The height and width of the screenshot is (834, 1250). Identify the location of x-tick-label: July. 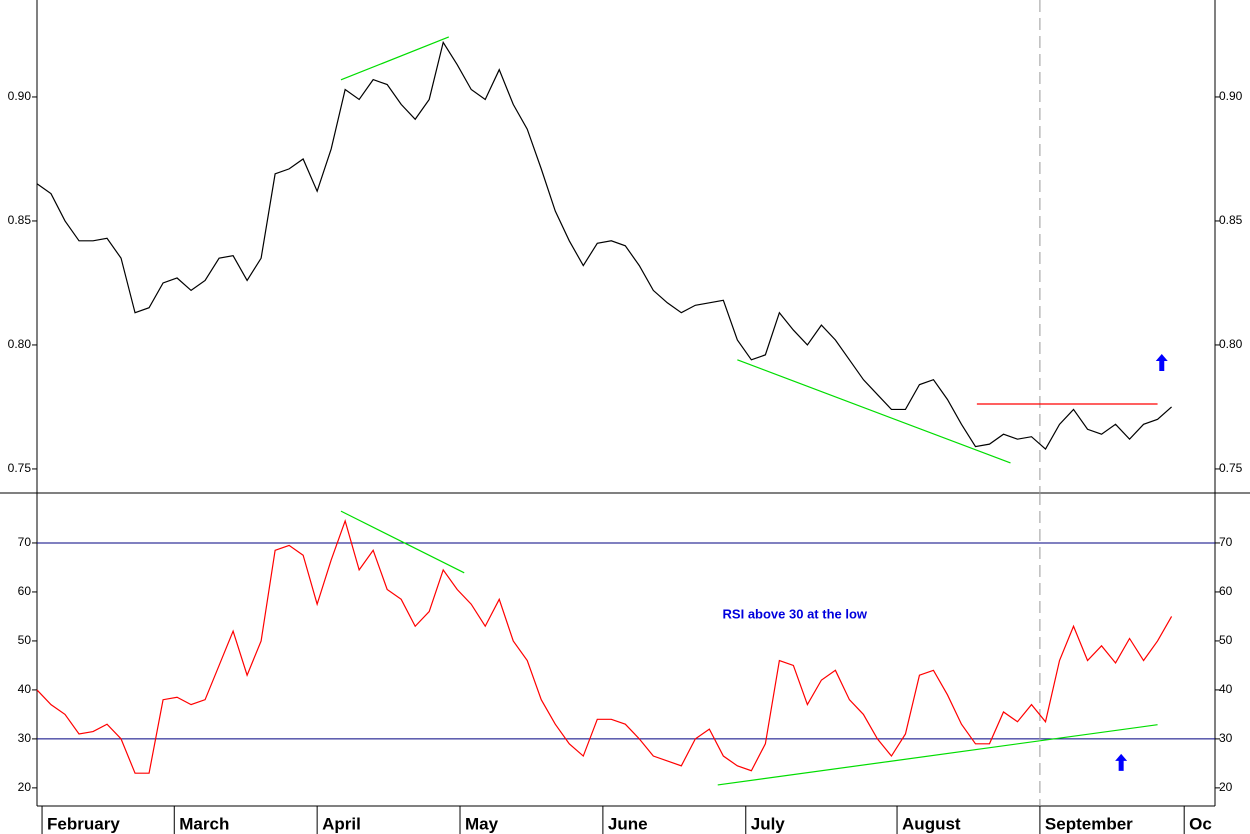
(768, 823).